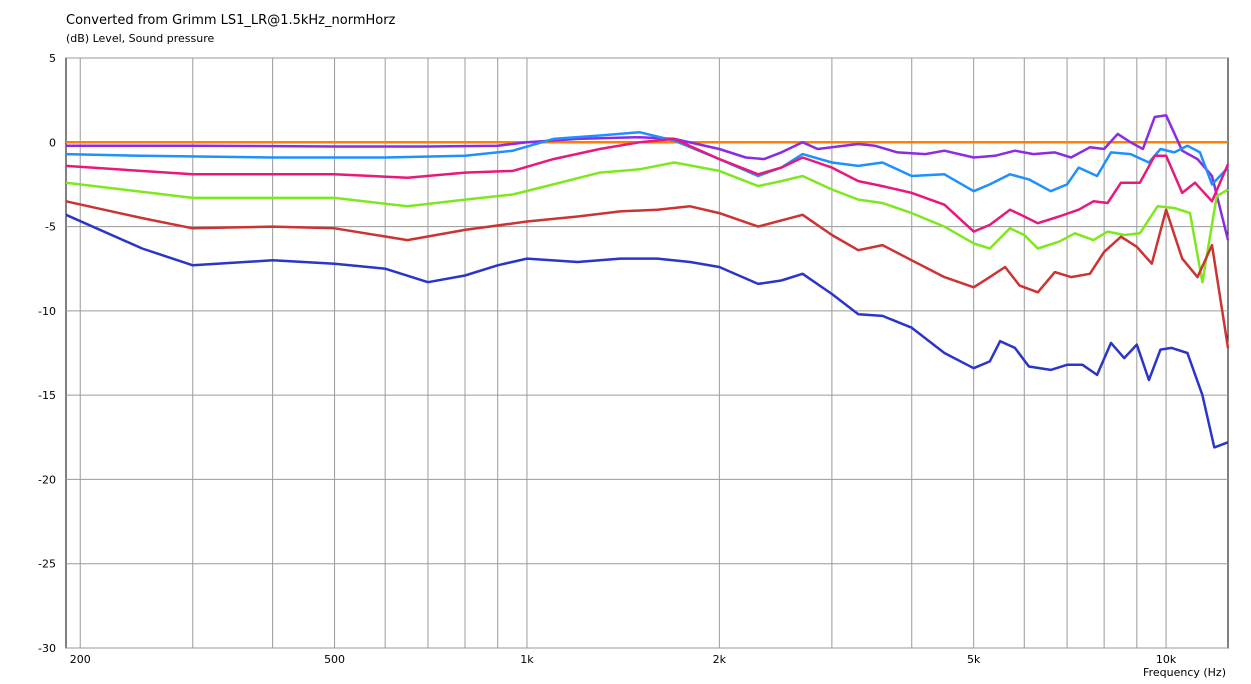 Image resolution: width=1251 pixels, height=684 pixels. I want to click on x-tick-label: 200, so click(80, 659).